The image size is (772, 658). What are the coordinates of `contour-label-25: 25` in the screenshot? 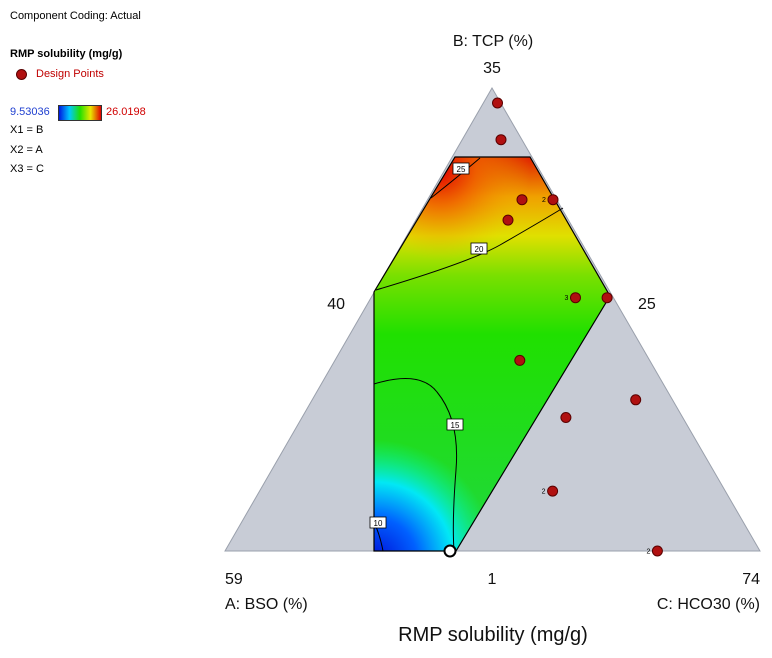 It's located at (461, 168).